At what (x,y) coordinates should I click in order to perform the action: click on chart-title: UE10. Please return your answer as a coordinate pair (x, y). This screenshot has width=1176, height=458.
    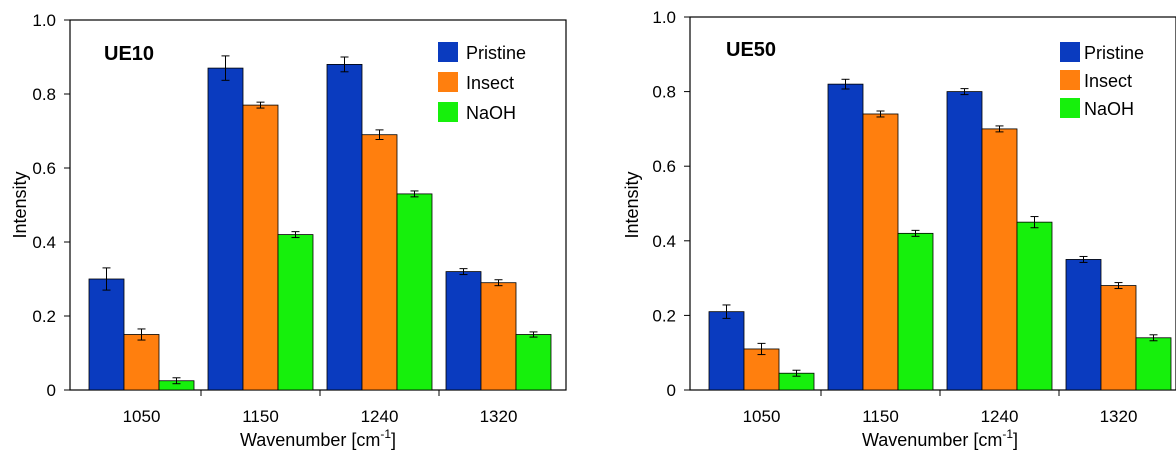
    Looking at the image, I should click on (129, 54).